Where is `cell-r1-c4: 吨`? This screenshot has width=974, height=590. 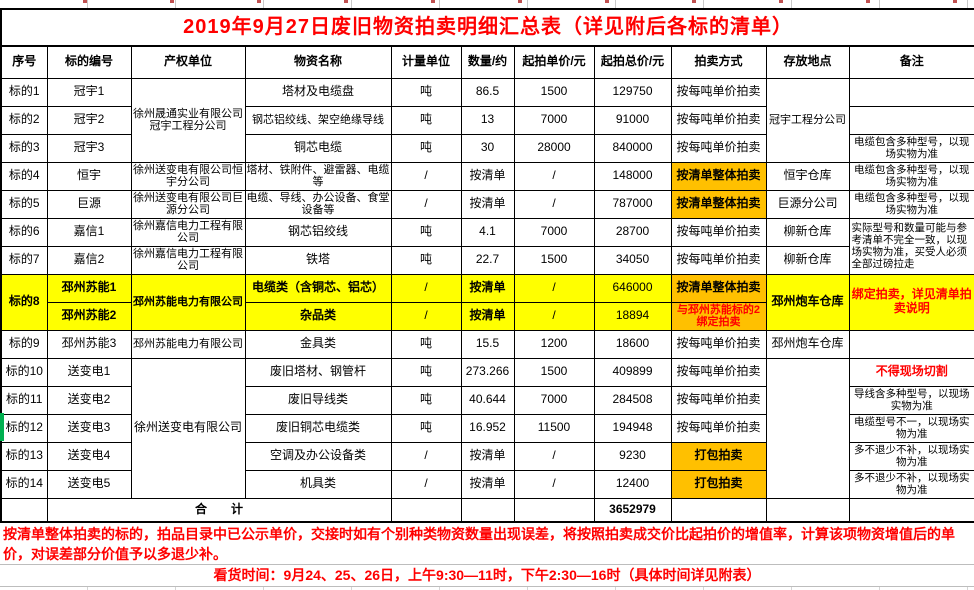
cell-r1-c4: 吨 is located at coordinates (426, 120).